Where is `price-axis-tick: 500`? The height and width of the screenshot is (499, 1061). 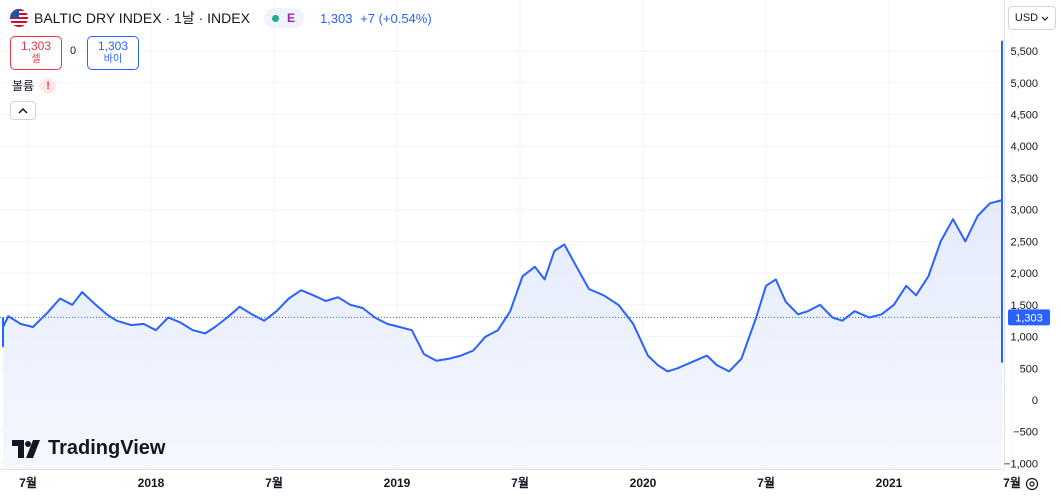 price-axis-tick: 500 is located at coordinates (1029, 369).